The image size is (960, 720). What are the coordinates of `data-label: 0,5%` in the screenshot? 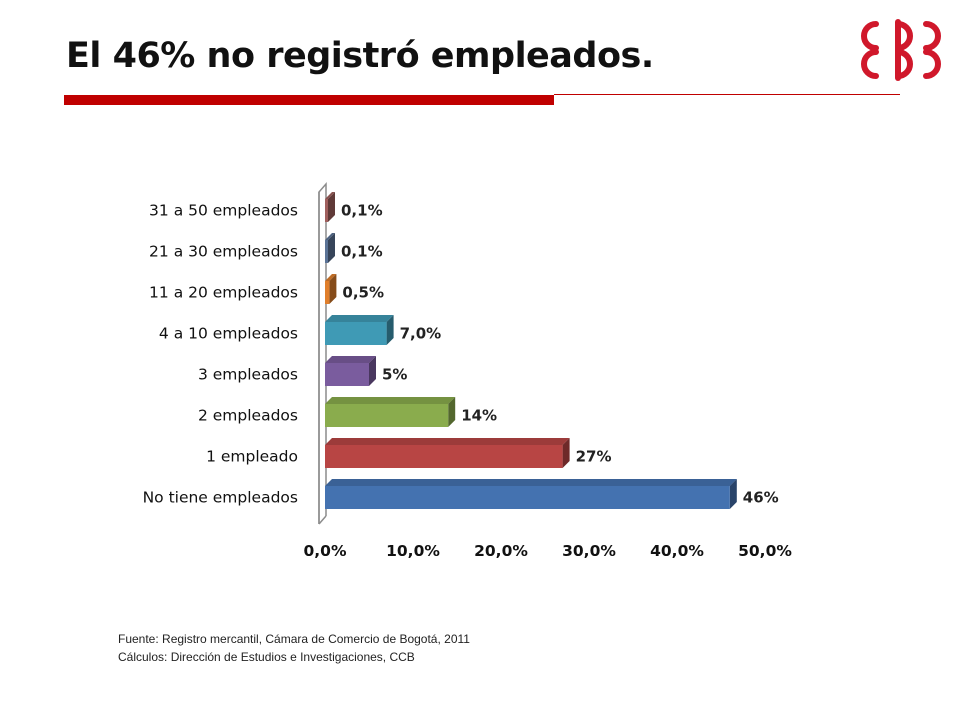 It's located at (363, 293).